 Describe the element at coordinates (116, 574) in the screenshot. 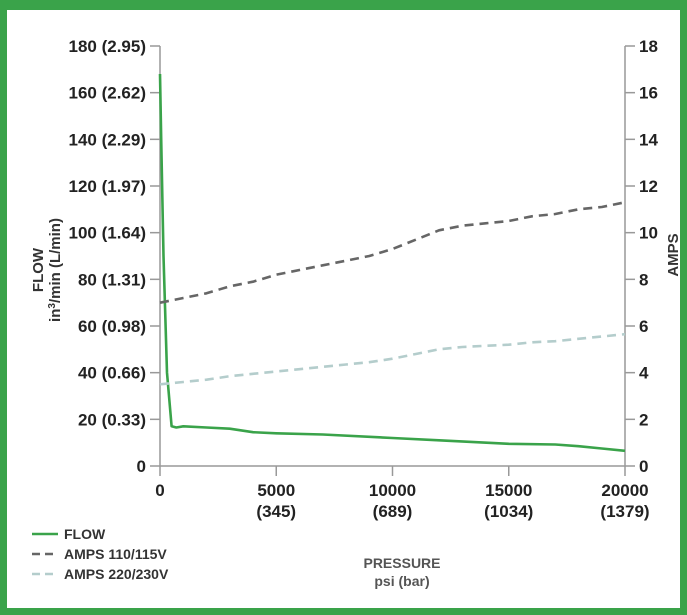

I see `legend-label: AMPS 220/230V` at that location.